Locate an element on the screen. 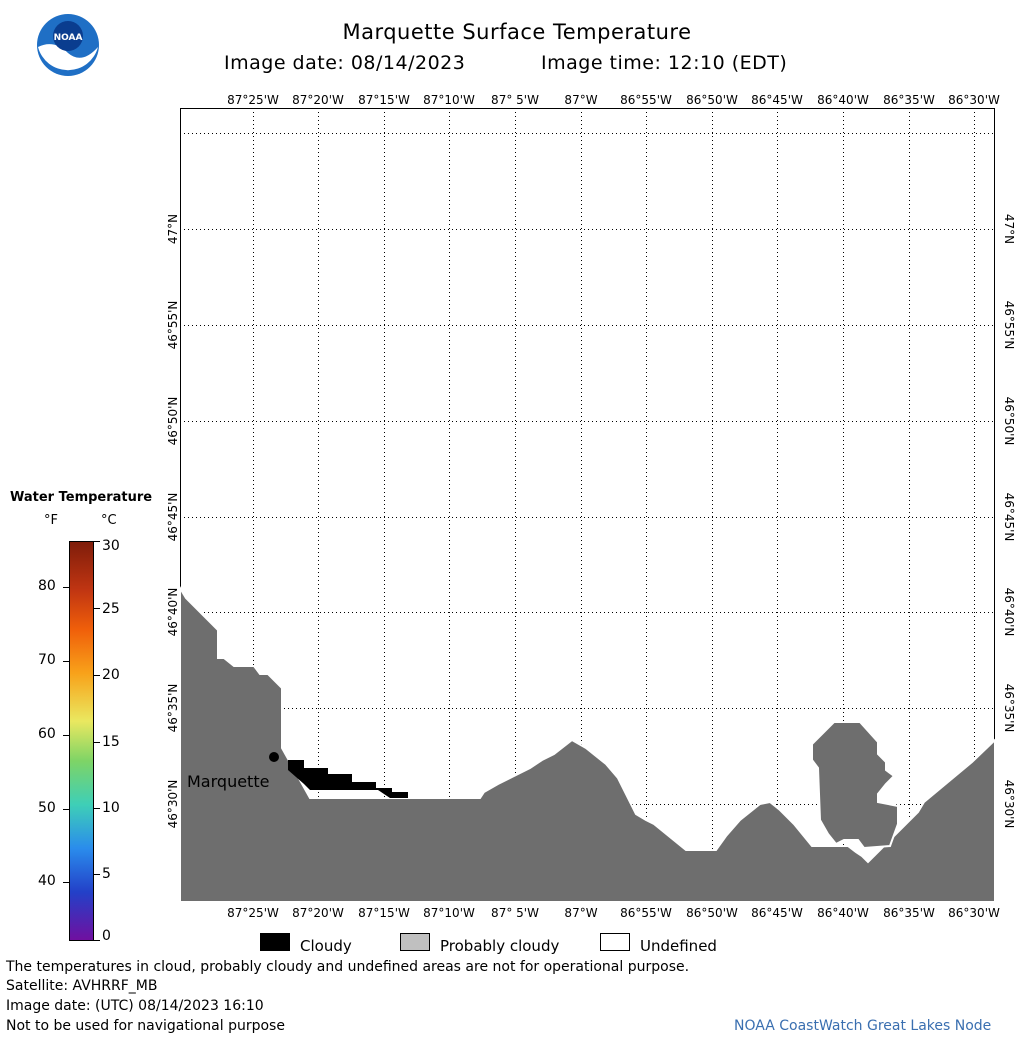  f-tick-60: 60 is located at coordinates (47, 734).